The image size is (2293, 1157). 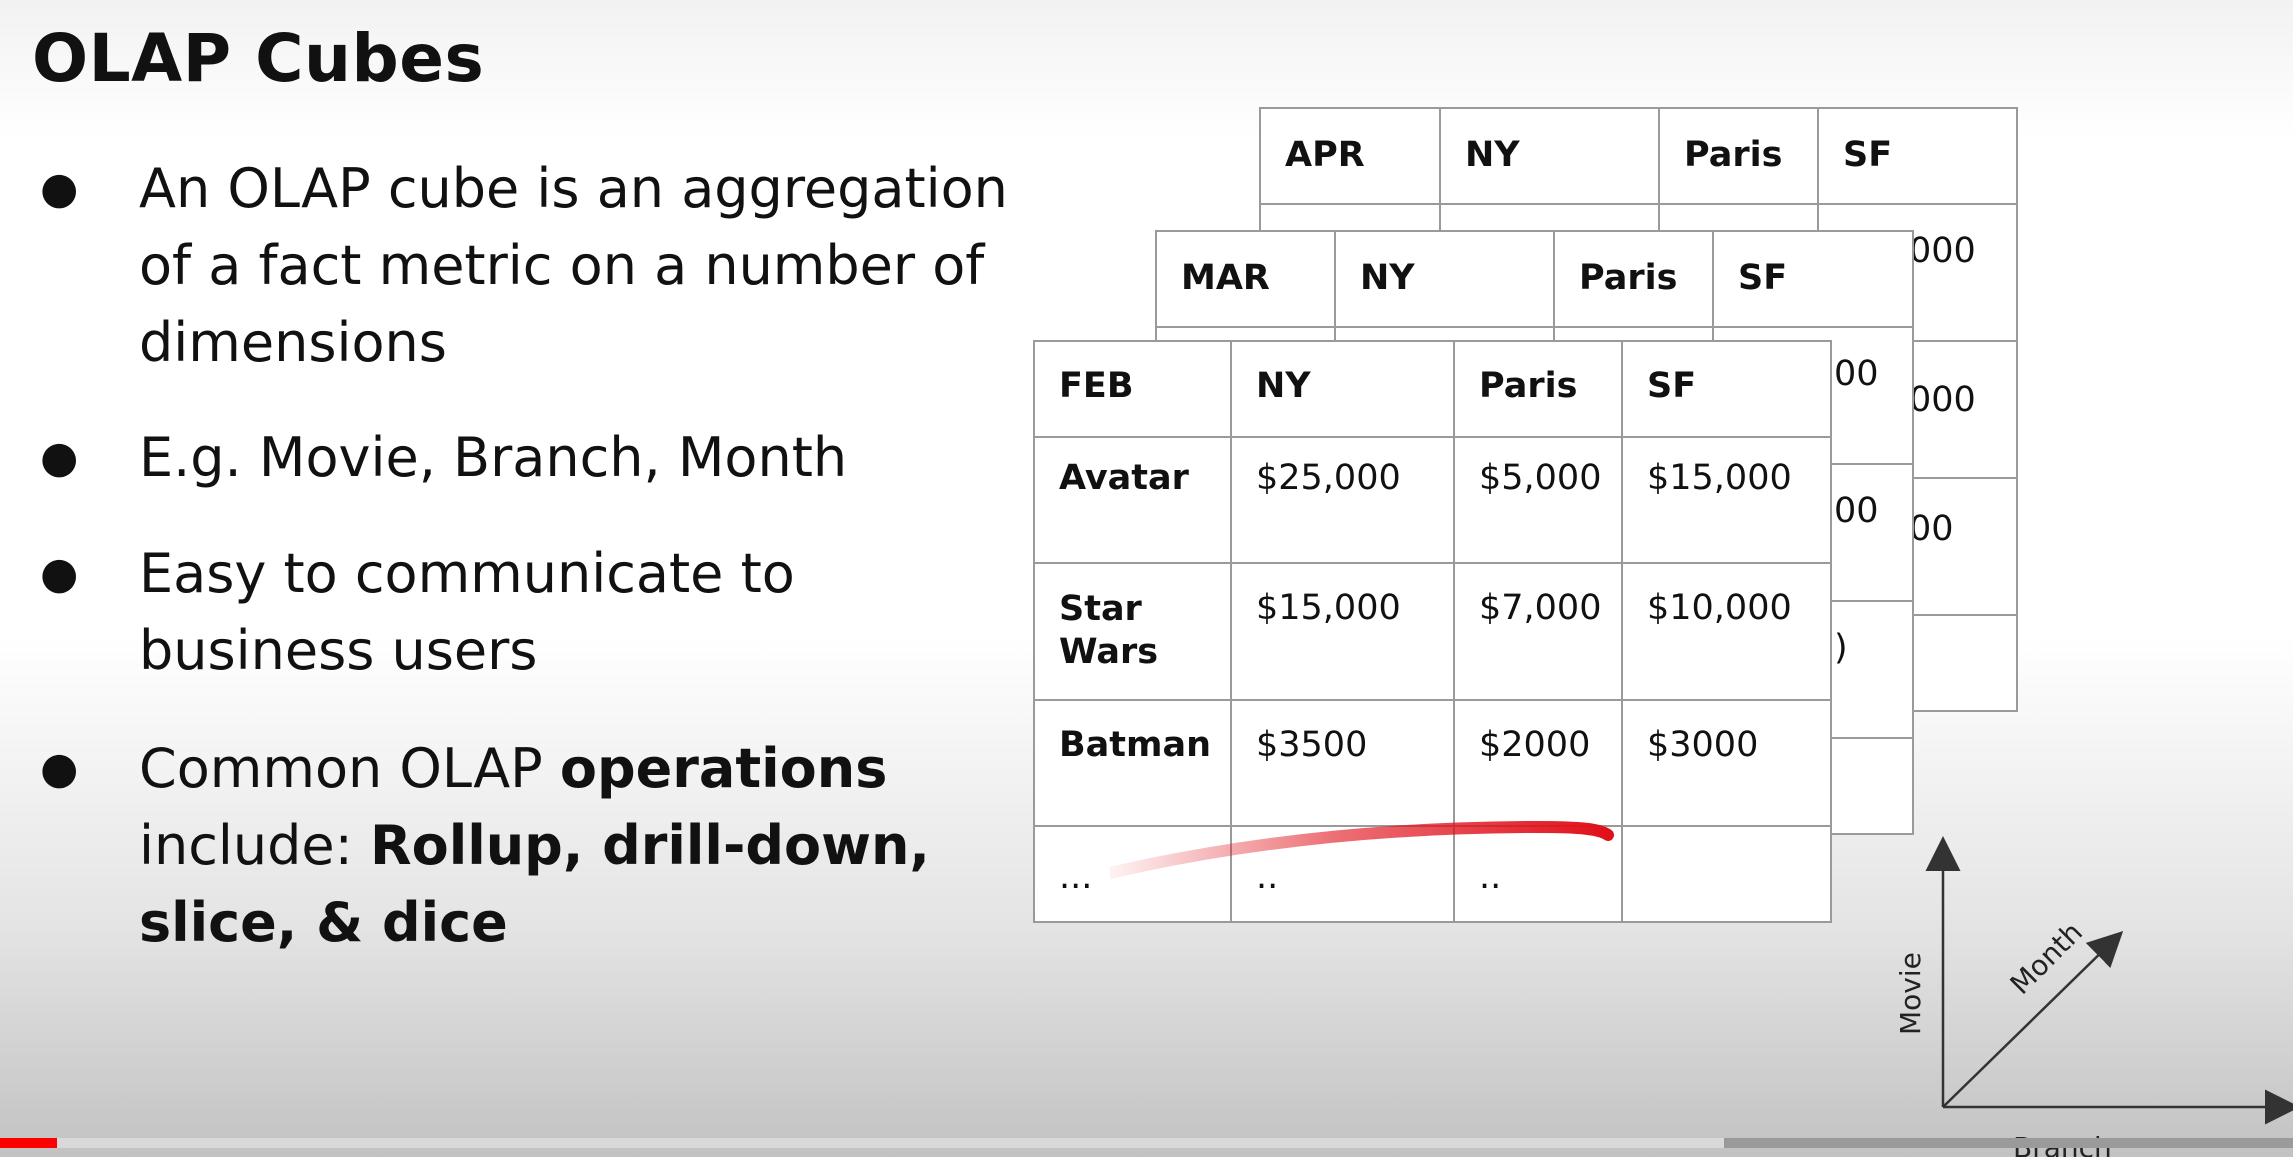 I want to click on table-header-cell: APR, so click(x=1350, y=156).